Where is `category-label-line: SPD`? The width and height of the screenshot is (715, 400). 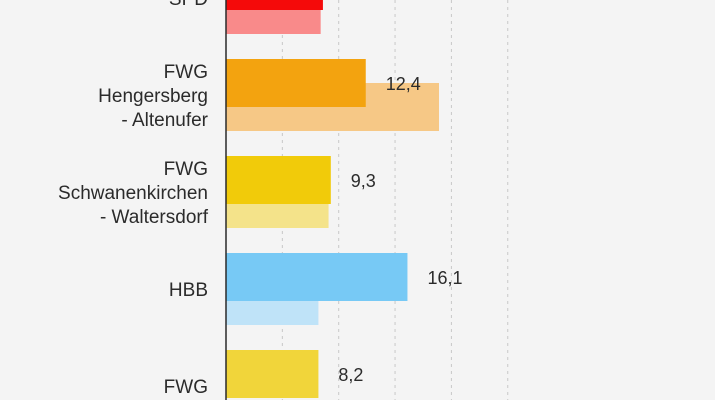
category-label-line: SPD is located at coordinates (188, 5).